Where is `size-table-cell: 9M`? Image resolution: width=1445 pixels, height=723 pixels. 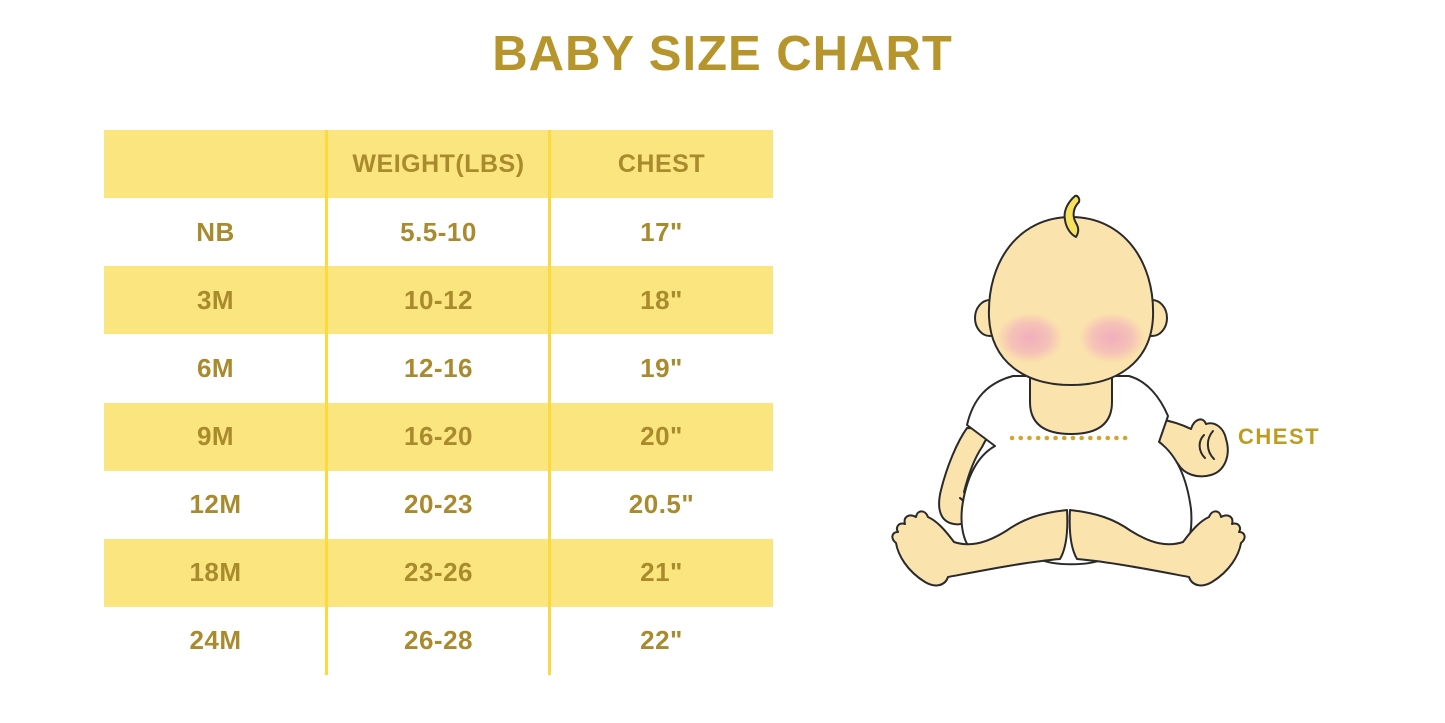
size-table-cell: 9M is located at coordinates (215, 436).